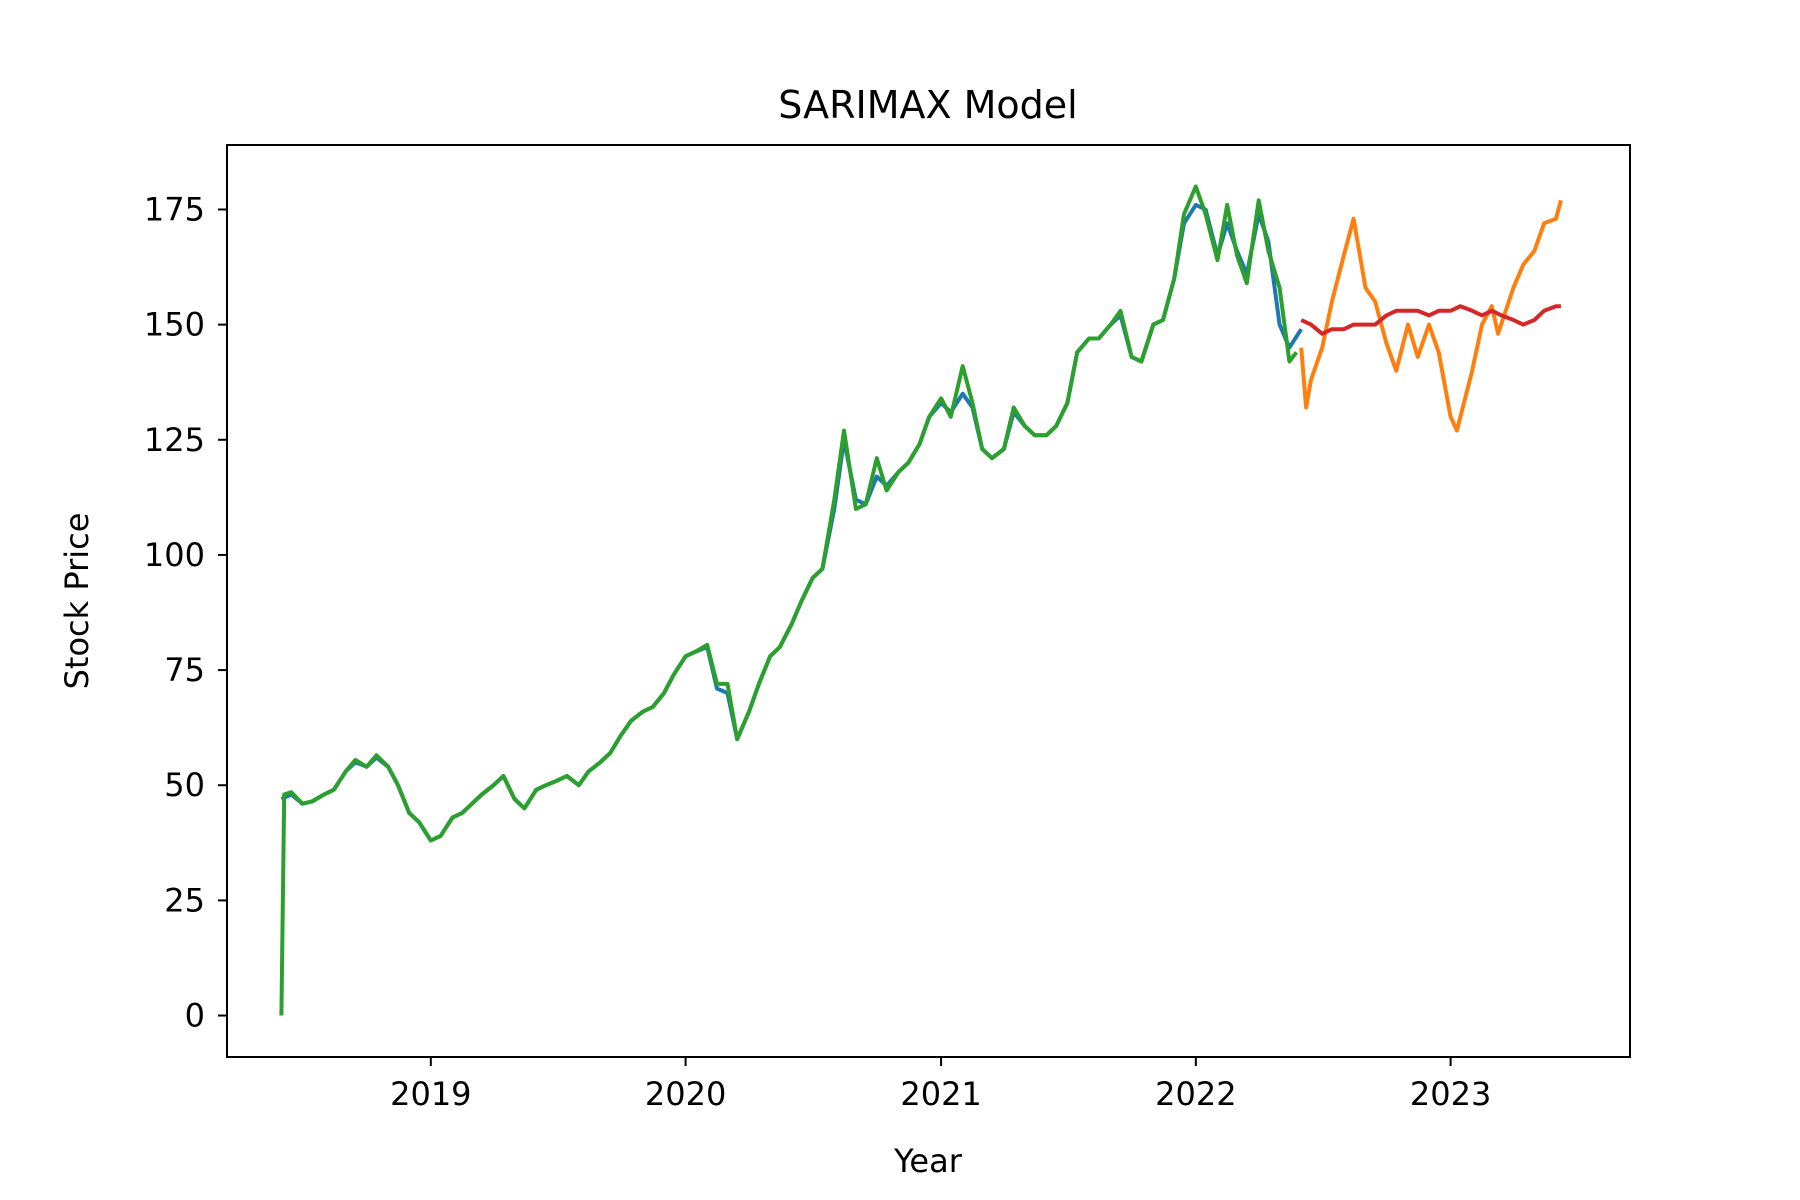  Describe the element at coordinates (1450, 1094) in the screenshot. I see `x-tick-label: 2023` at that location.